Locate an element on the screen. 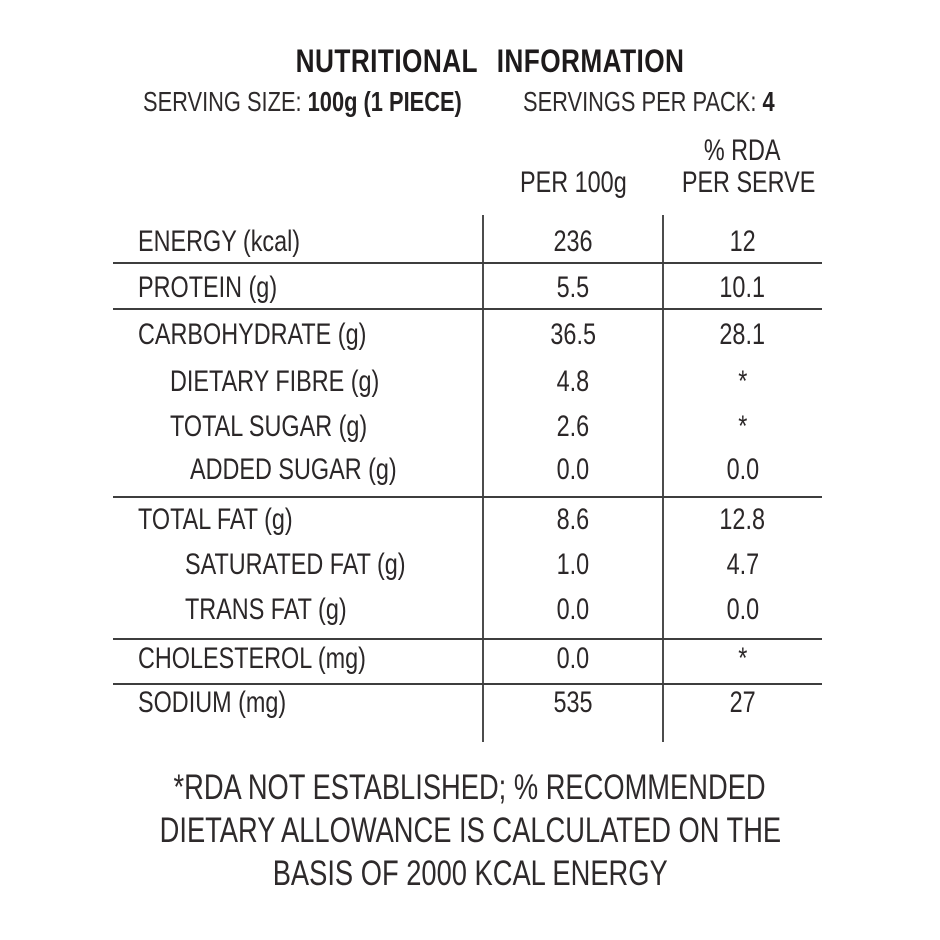  footnote-line-3: BASIS OF 2000 KCAL ENERGY is located at coordinates (470, 873).